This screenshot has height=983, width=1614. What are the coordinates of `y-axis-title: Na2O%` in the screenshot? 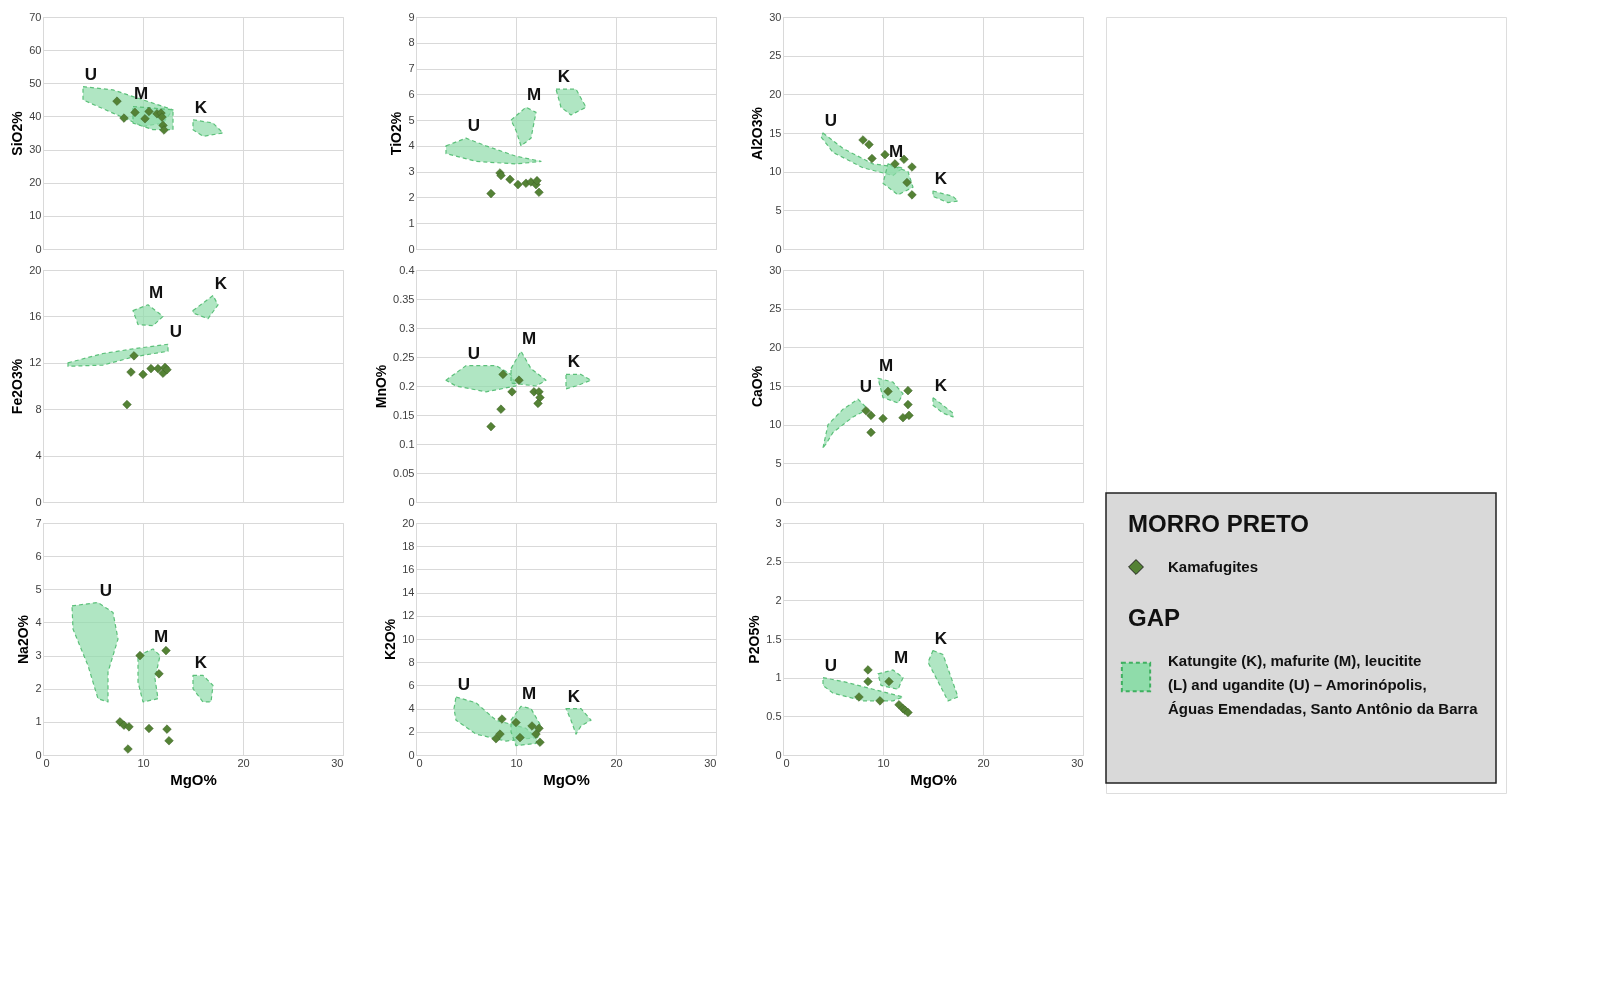 It's located at (23, 639).